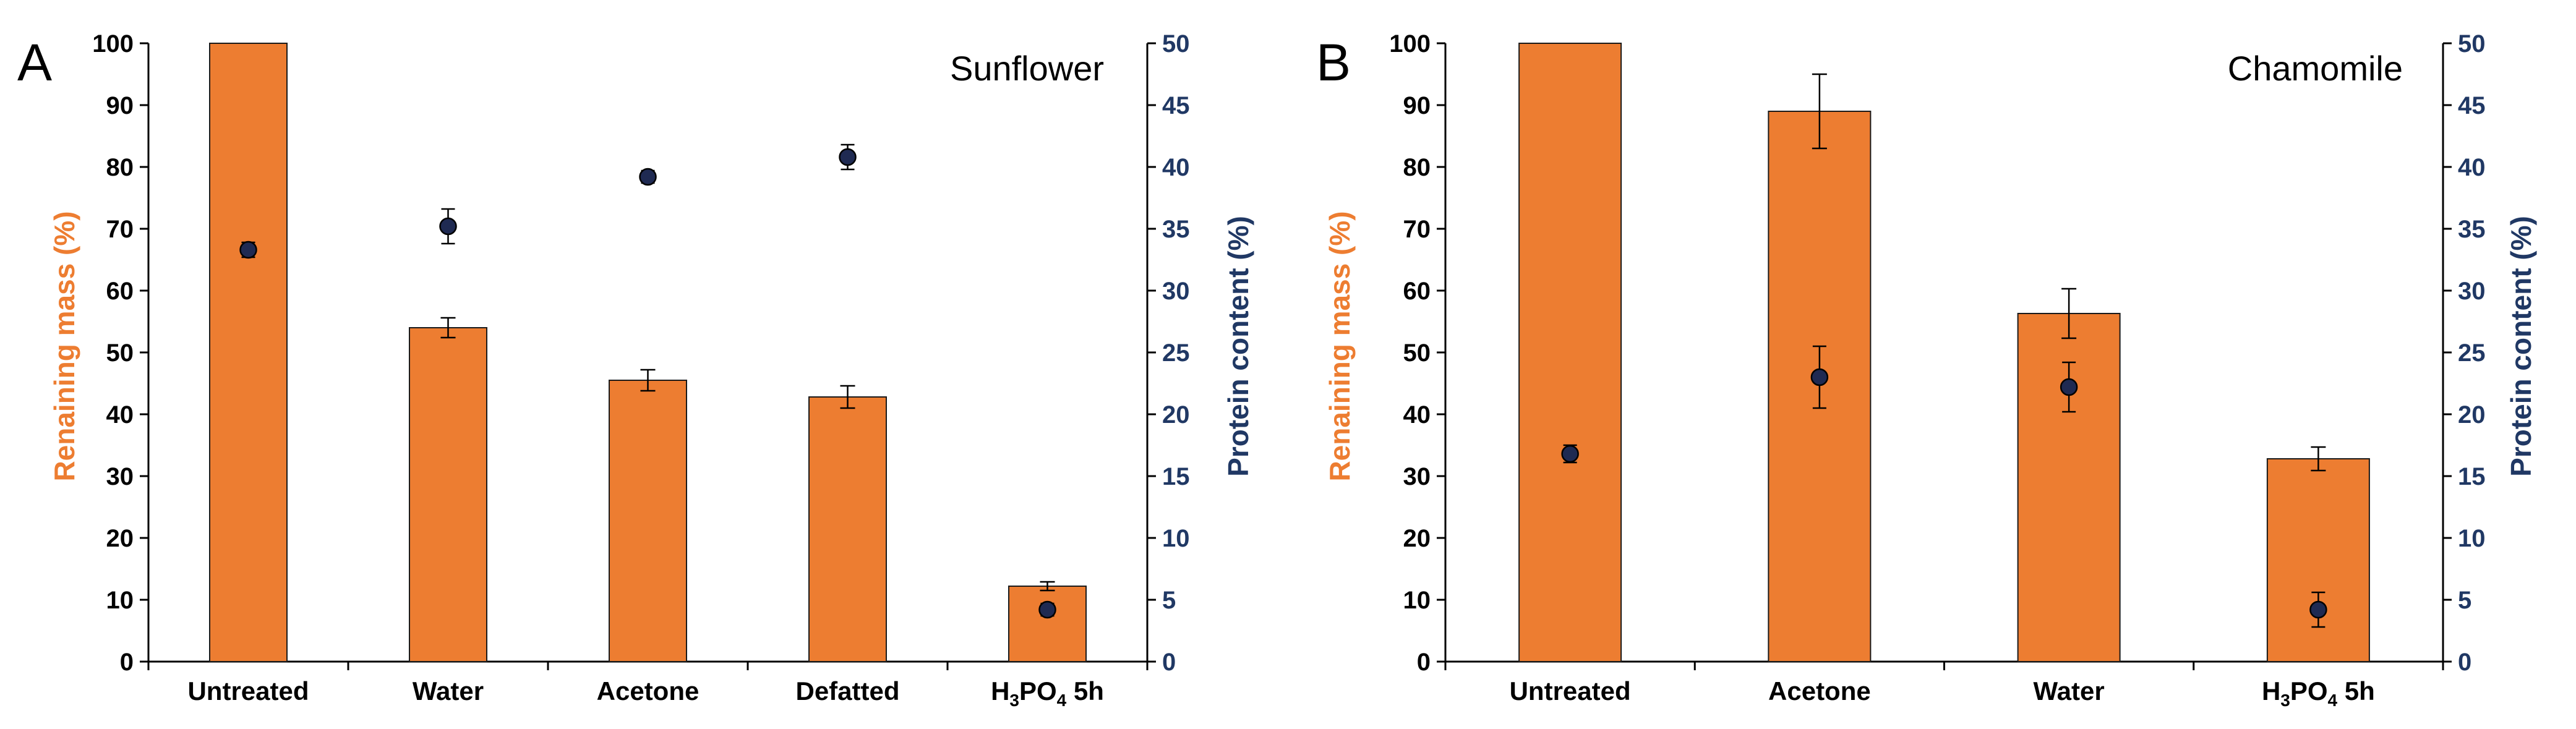 Image resolution: width=2576 pixels, height=729 pixels. Describe the element at coordinates (1333, 63) in the screenshot. I see `panel-label-b: B` at that location.